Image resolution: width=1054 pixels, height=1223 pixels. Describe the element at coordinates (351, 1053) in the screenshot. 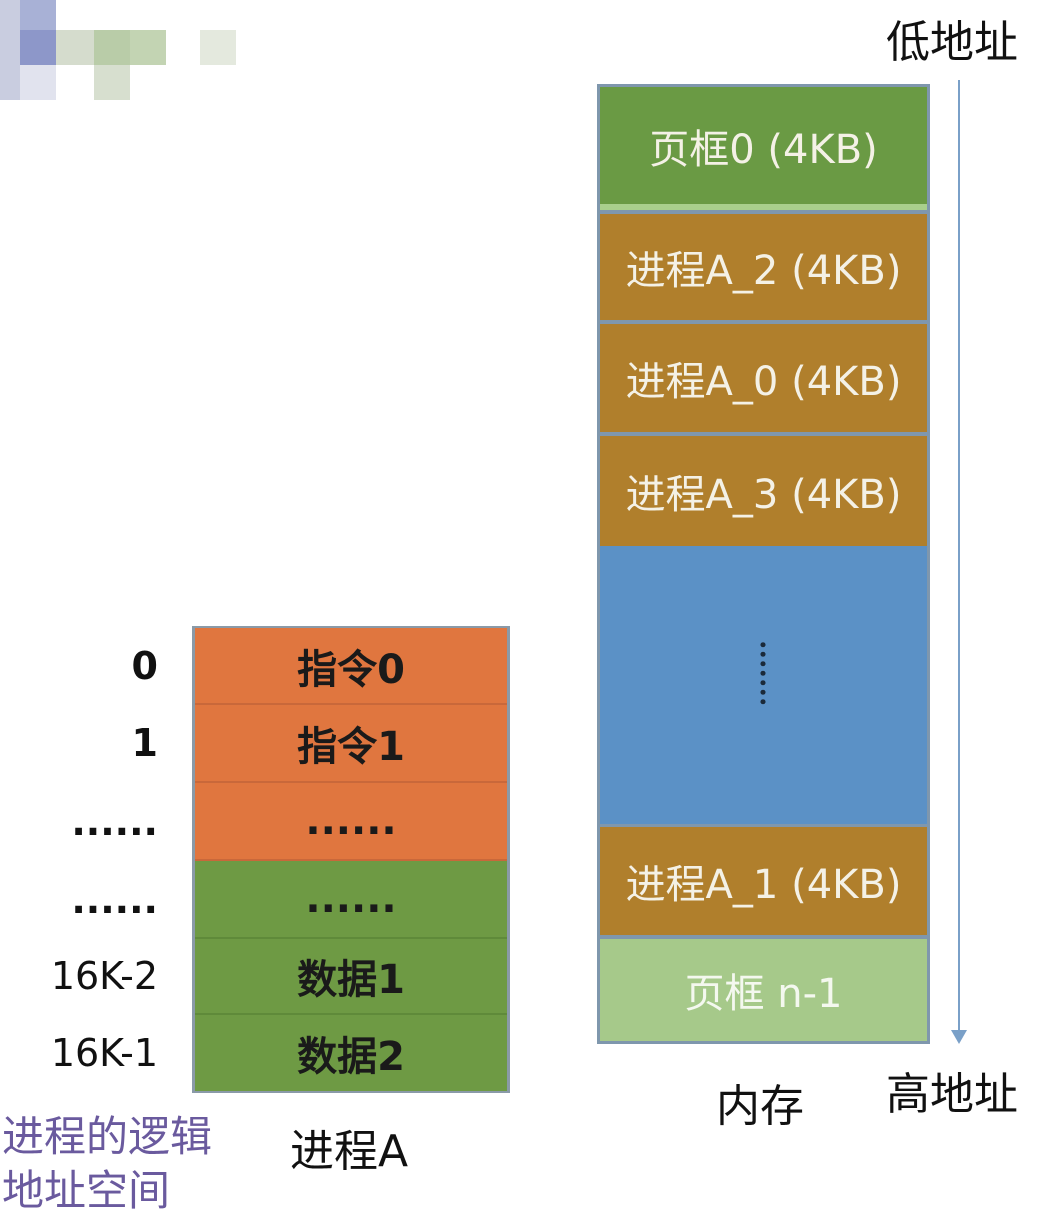

I see `process-cell: 数据2` at that location.